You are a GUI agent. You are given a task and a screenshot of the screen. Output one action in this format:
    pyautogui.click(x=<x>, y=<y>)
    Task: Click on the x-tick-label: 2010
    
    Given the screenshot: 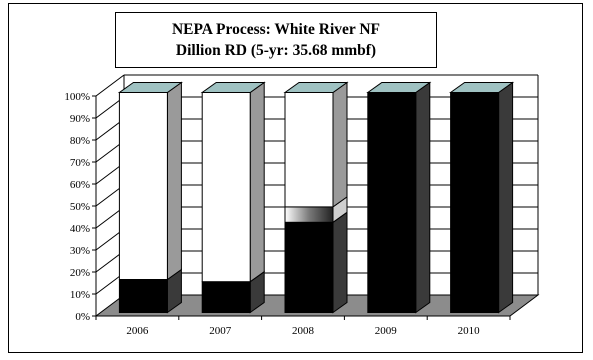 What is the action you would take?
    pyautogui.click(x=469, y=331)
    